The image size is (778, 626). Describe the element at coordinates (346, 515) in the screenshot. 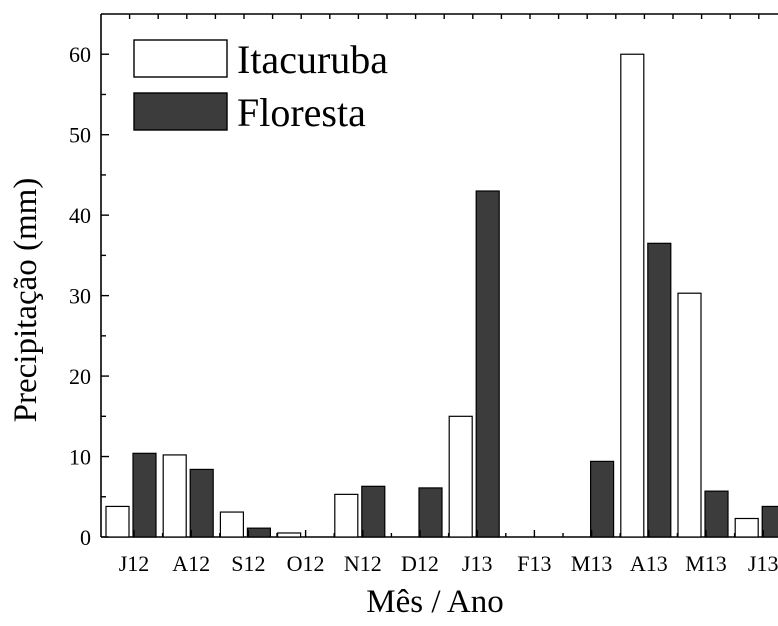

I see `bar-itacuruba-n12` at that location.